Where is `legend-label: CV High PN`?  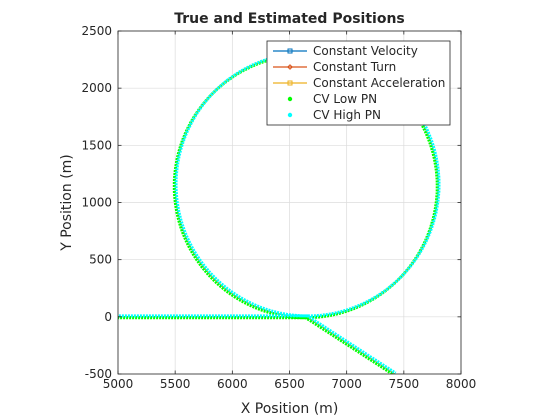
legend-label: CV High PN is located at coordinates (347, 115).